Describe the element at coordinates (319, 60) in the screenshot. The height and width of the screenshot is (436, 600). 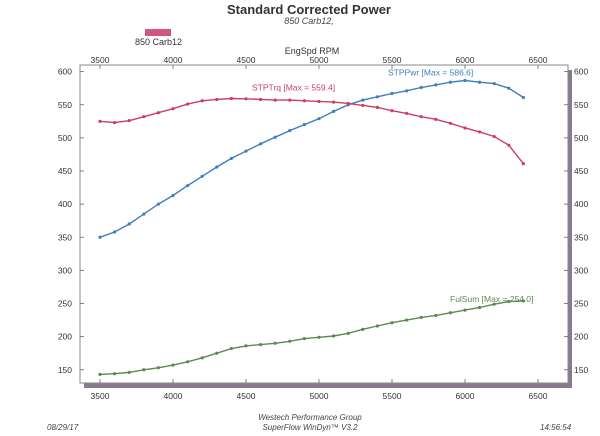
I see `x-tick-label-top: 5000` at that location.